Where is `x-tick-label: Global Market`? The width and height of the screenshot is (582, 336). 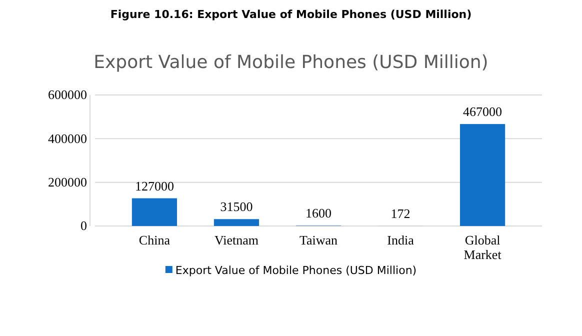
x-tick-label: Global Market is located at coordinates (483, 247).